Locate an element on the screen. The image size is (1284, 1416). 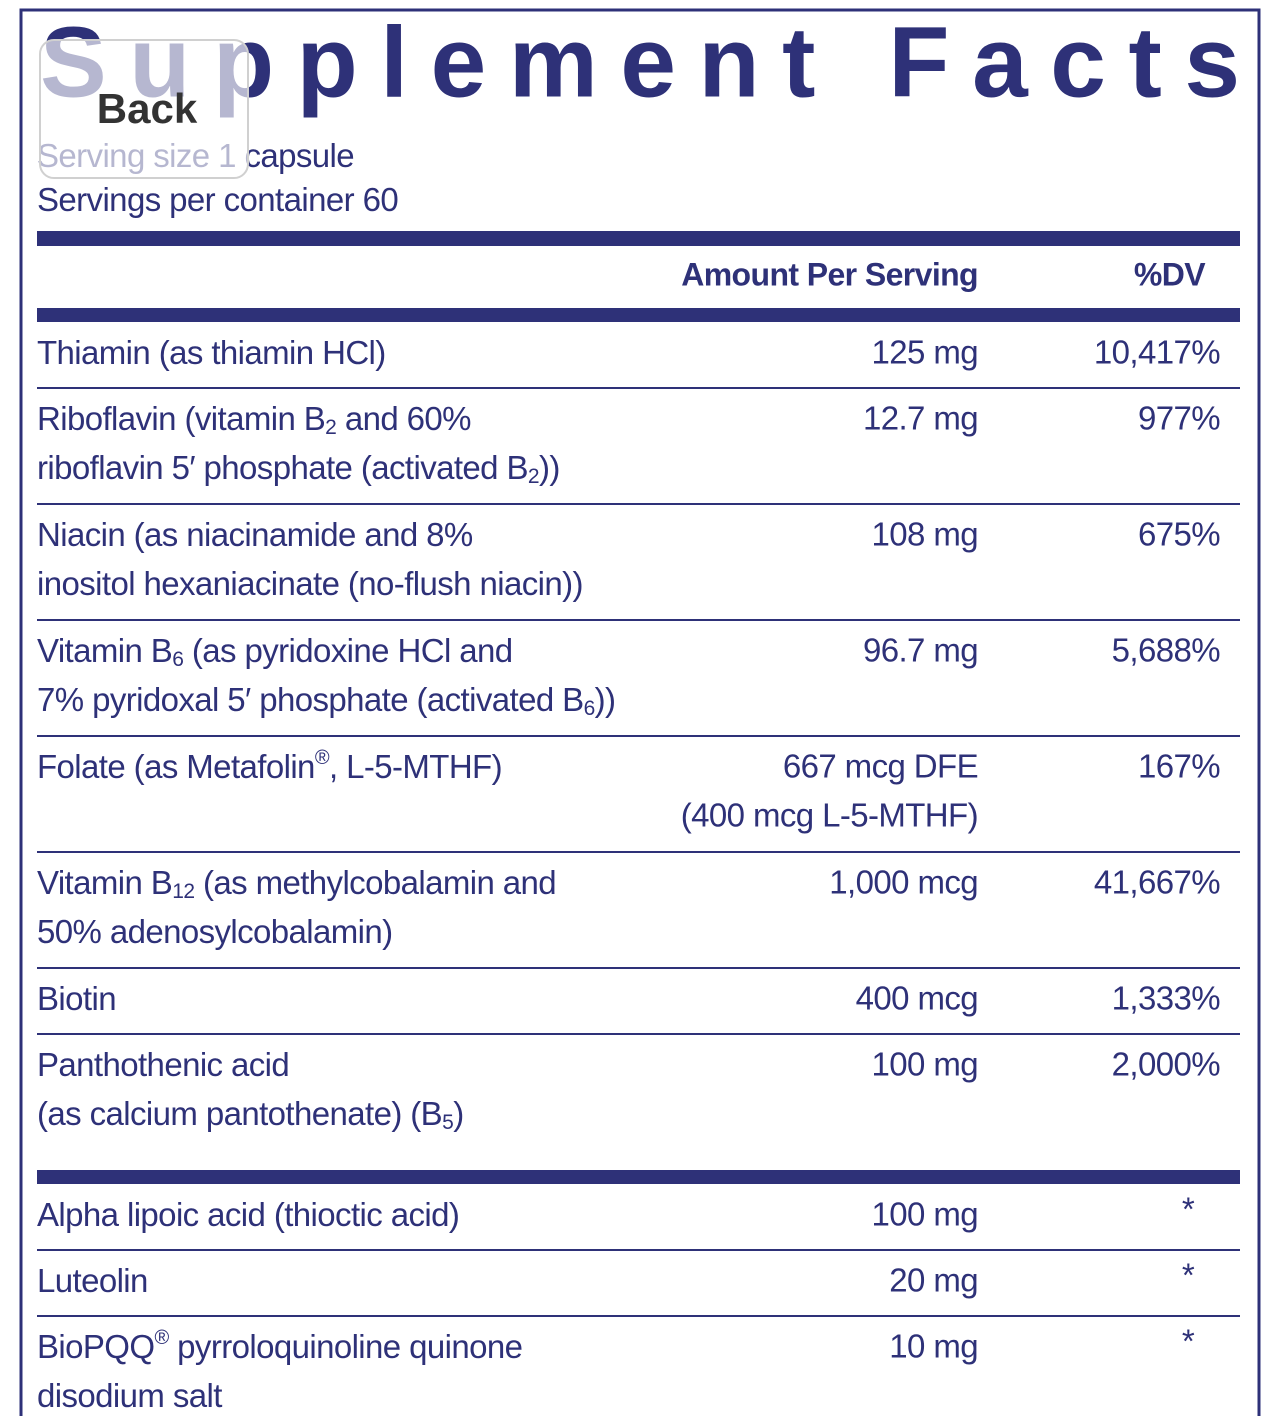
nutrient-name: Luteolin is located at coordinates (92, 1280).